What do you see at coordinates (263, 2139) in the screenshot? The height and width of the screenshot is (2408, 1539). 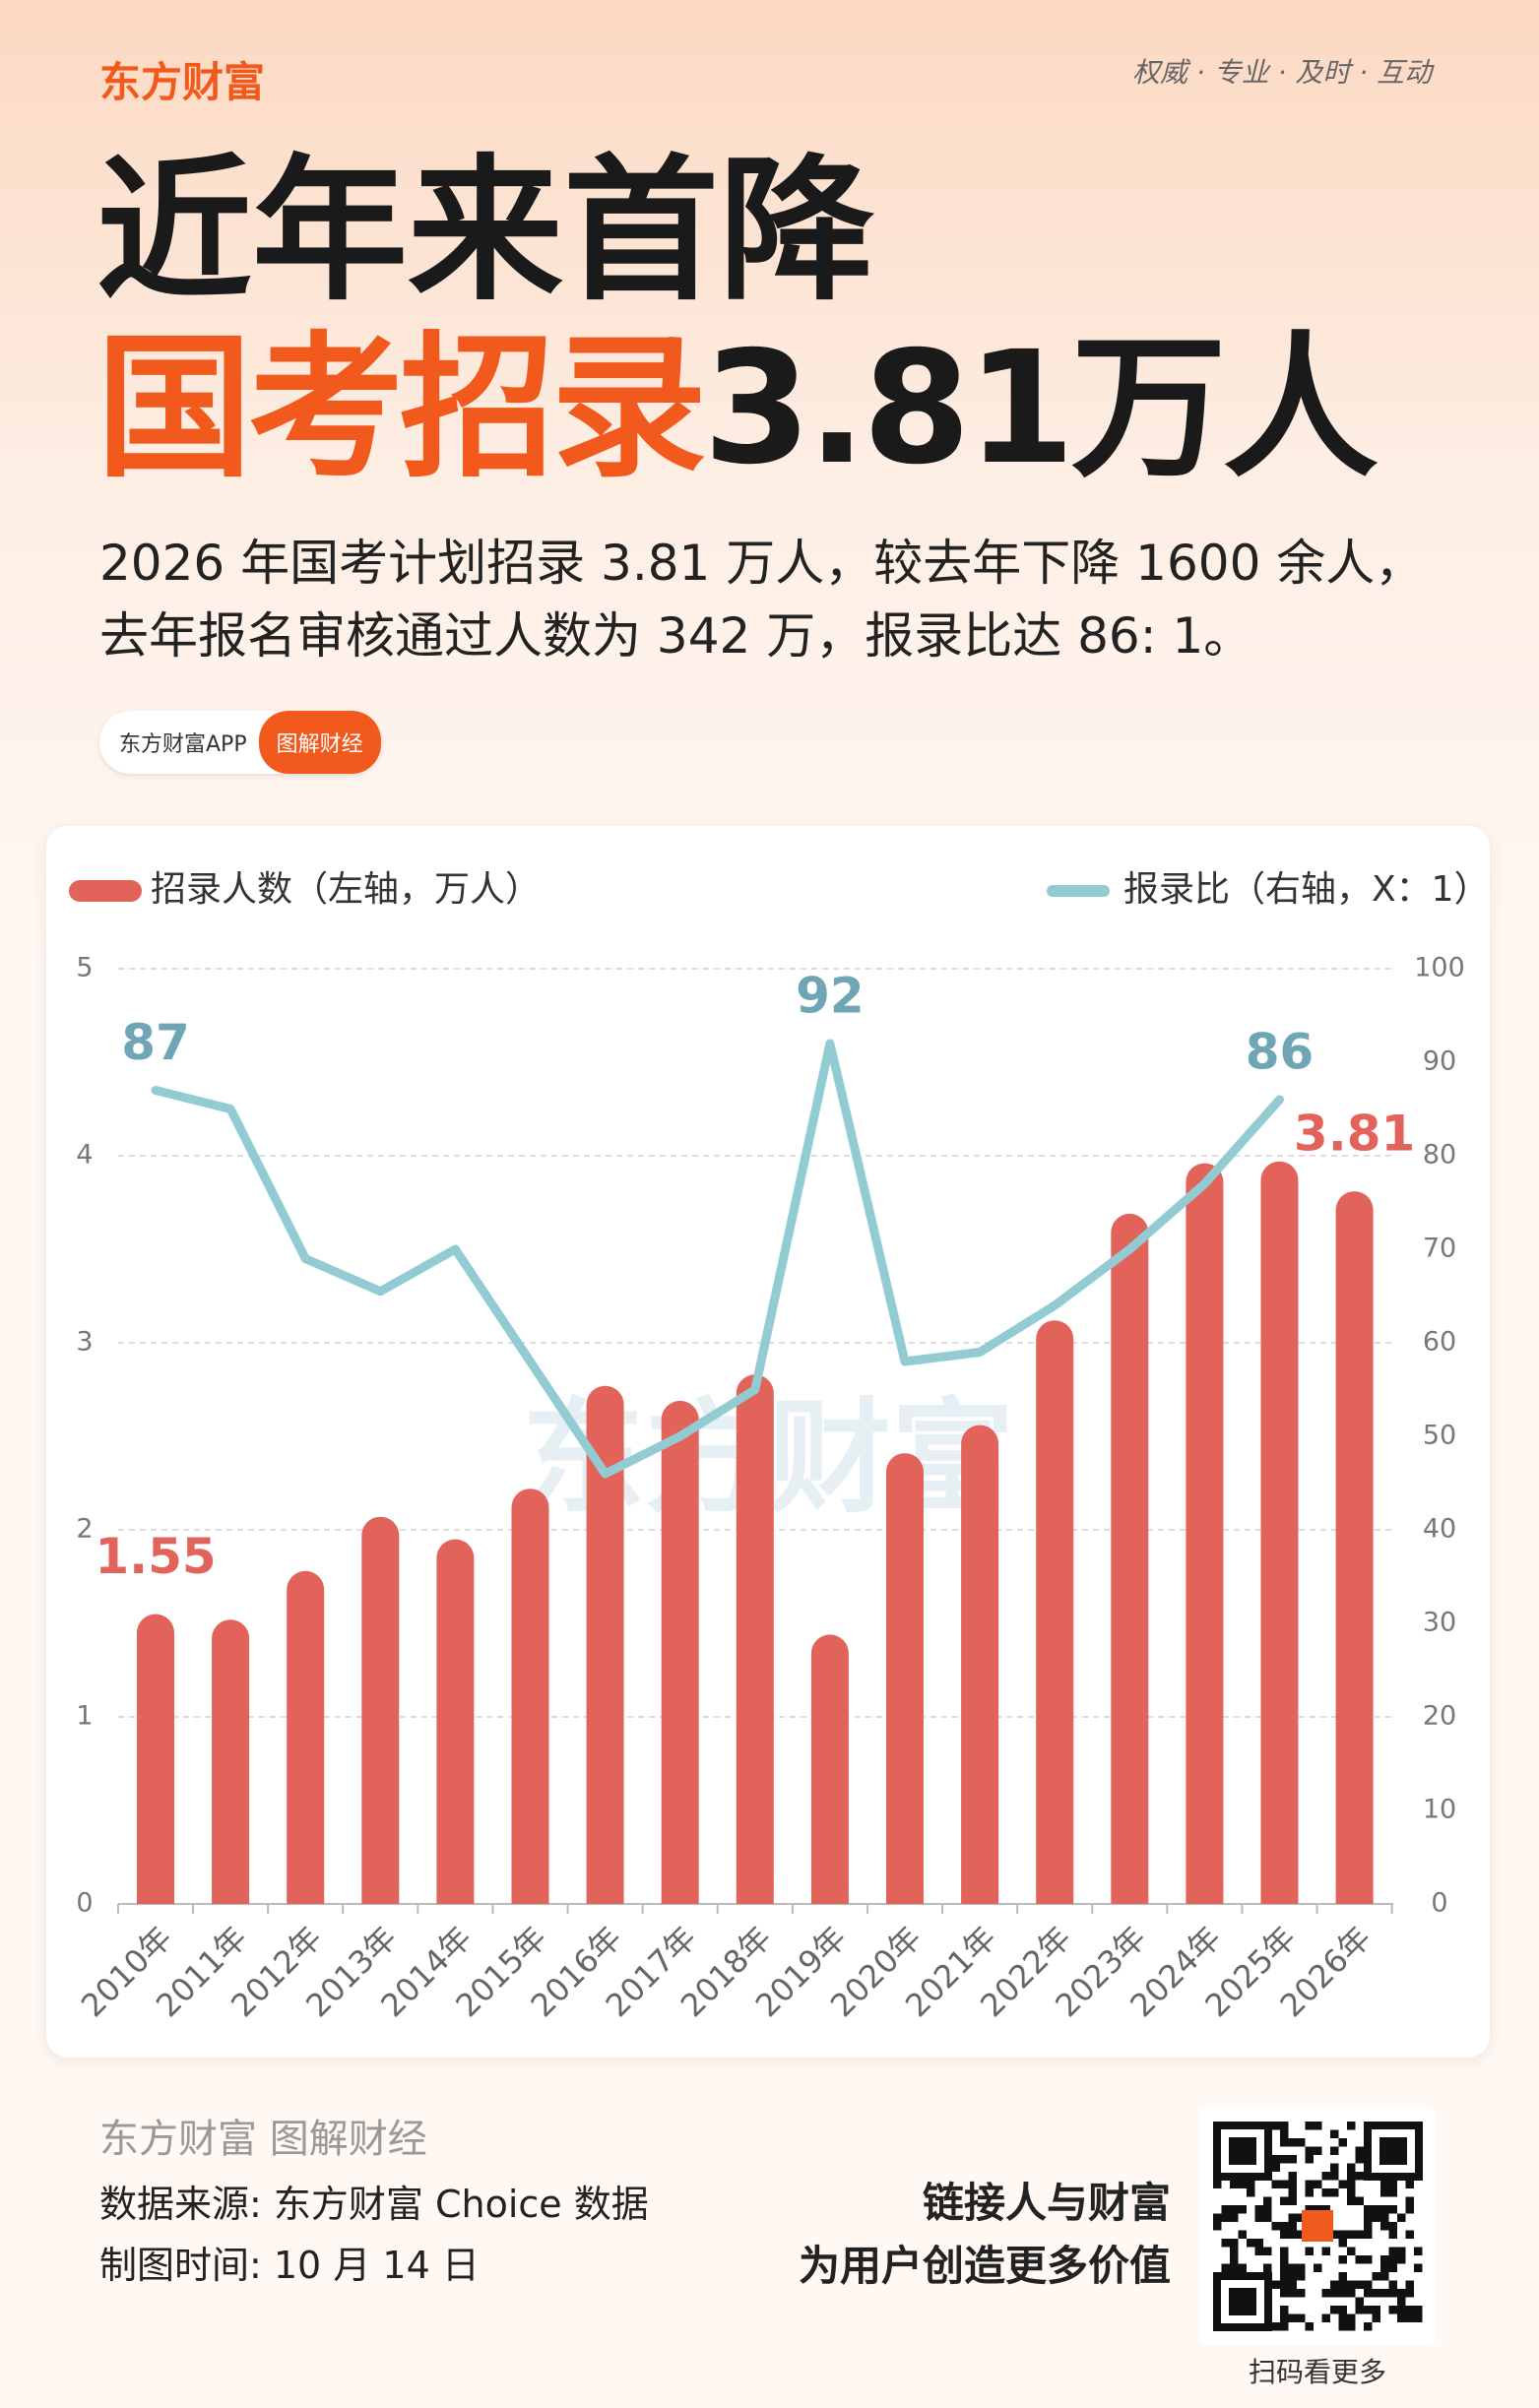 I see `footer-logo: 东方财富 图解财经` at bounding box center [263, 2139].